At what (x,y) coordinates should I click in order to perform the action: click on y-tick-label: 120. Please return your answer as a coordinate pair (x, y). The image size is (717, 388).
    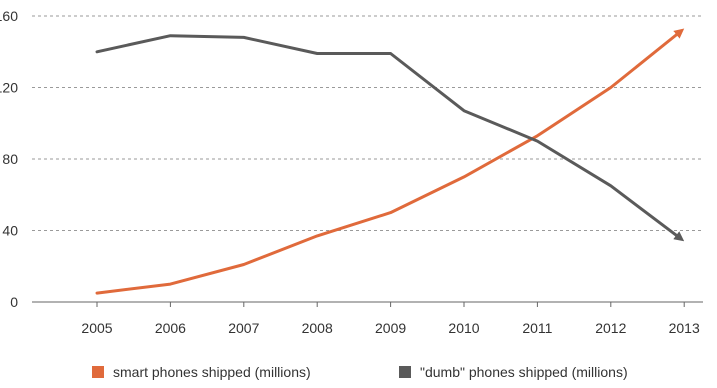
    Looking at the image, I should click on (9, 88).